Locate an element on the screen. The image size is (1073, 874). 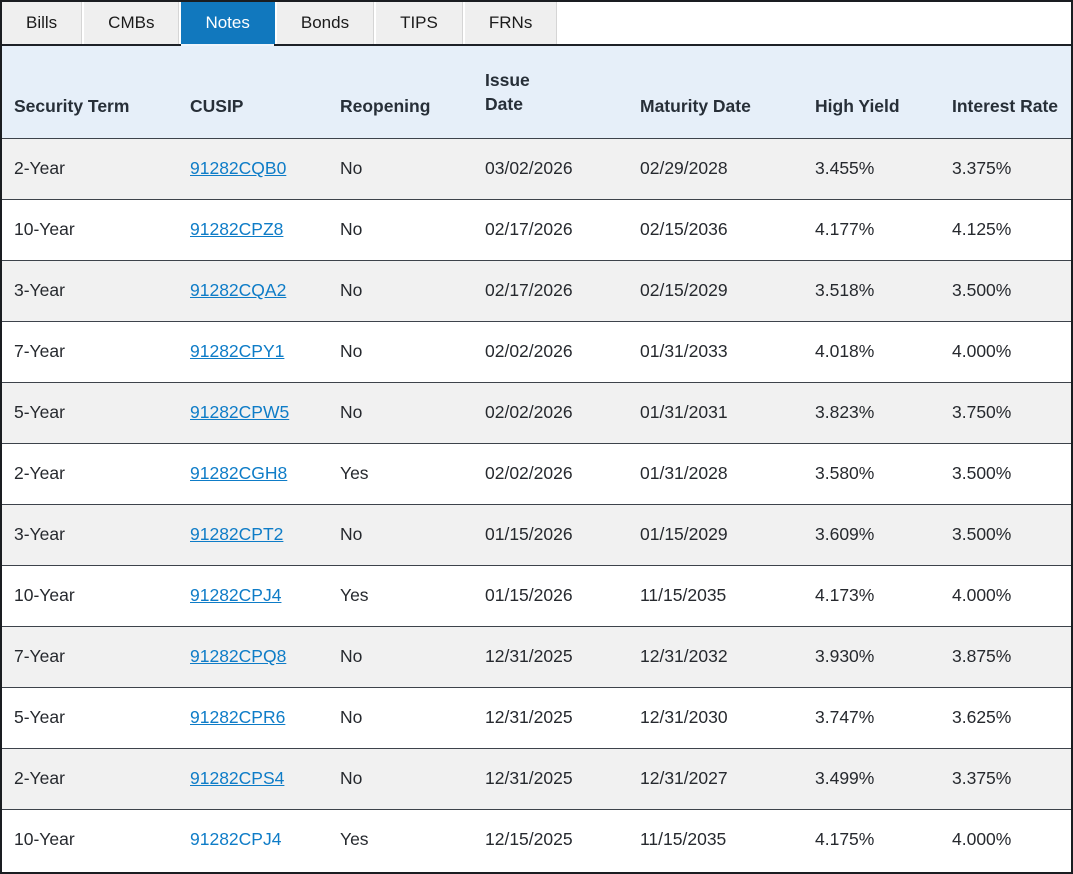
maturity-date-cell: 01/31/2031 is located at coordinates (715, 413).